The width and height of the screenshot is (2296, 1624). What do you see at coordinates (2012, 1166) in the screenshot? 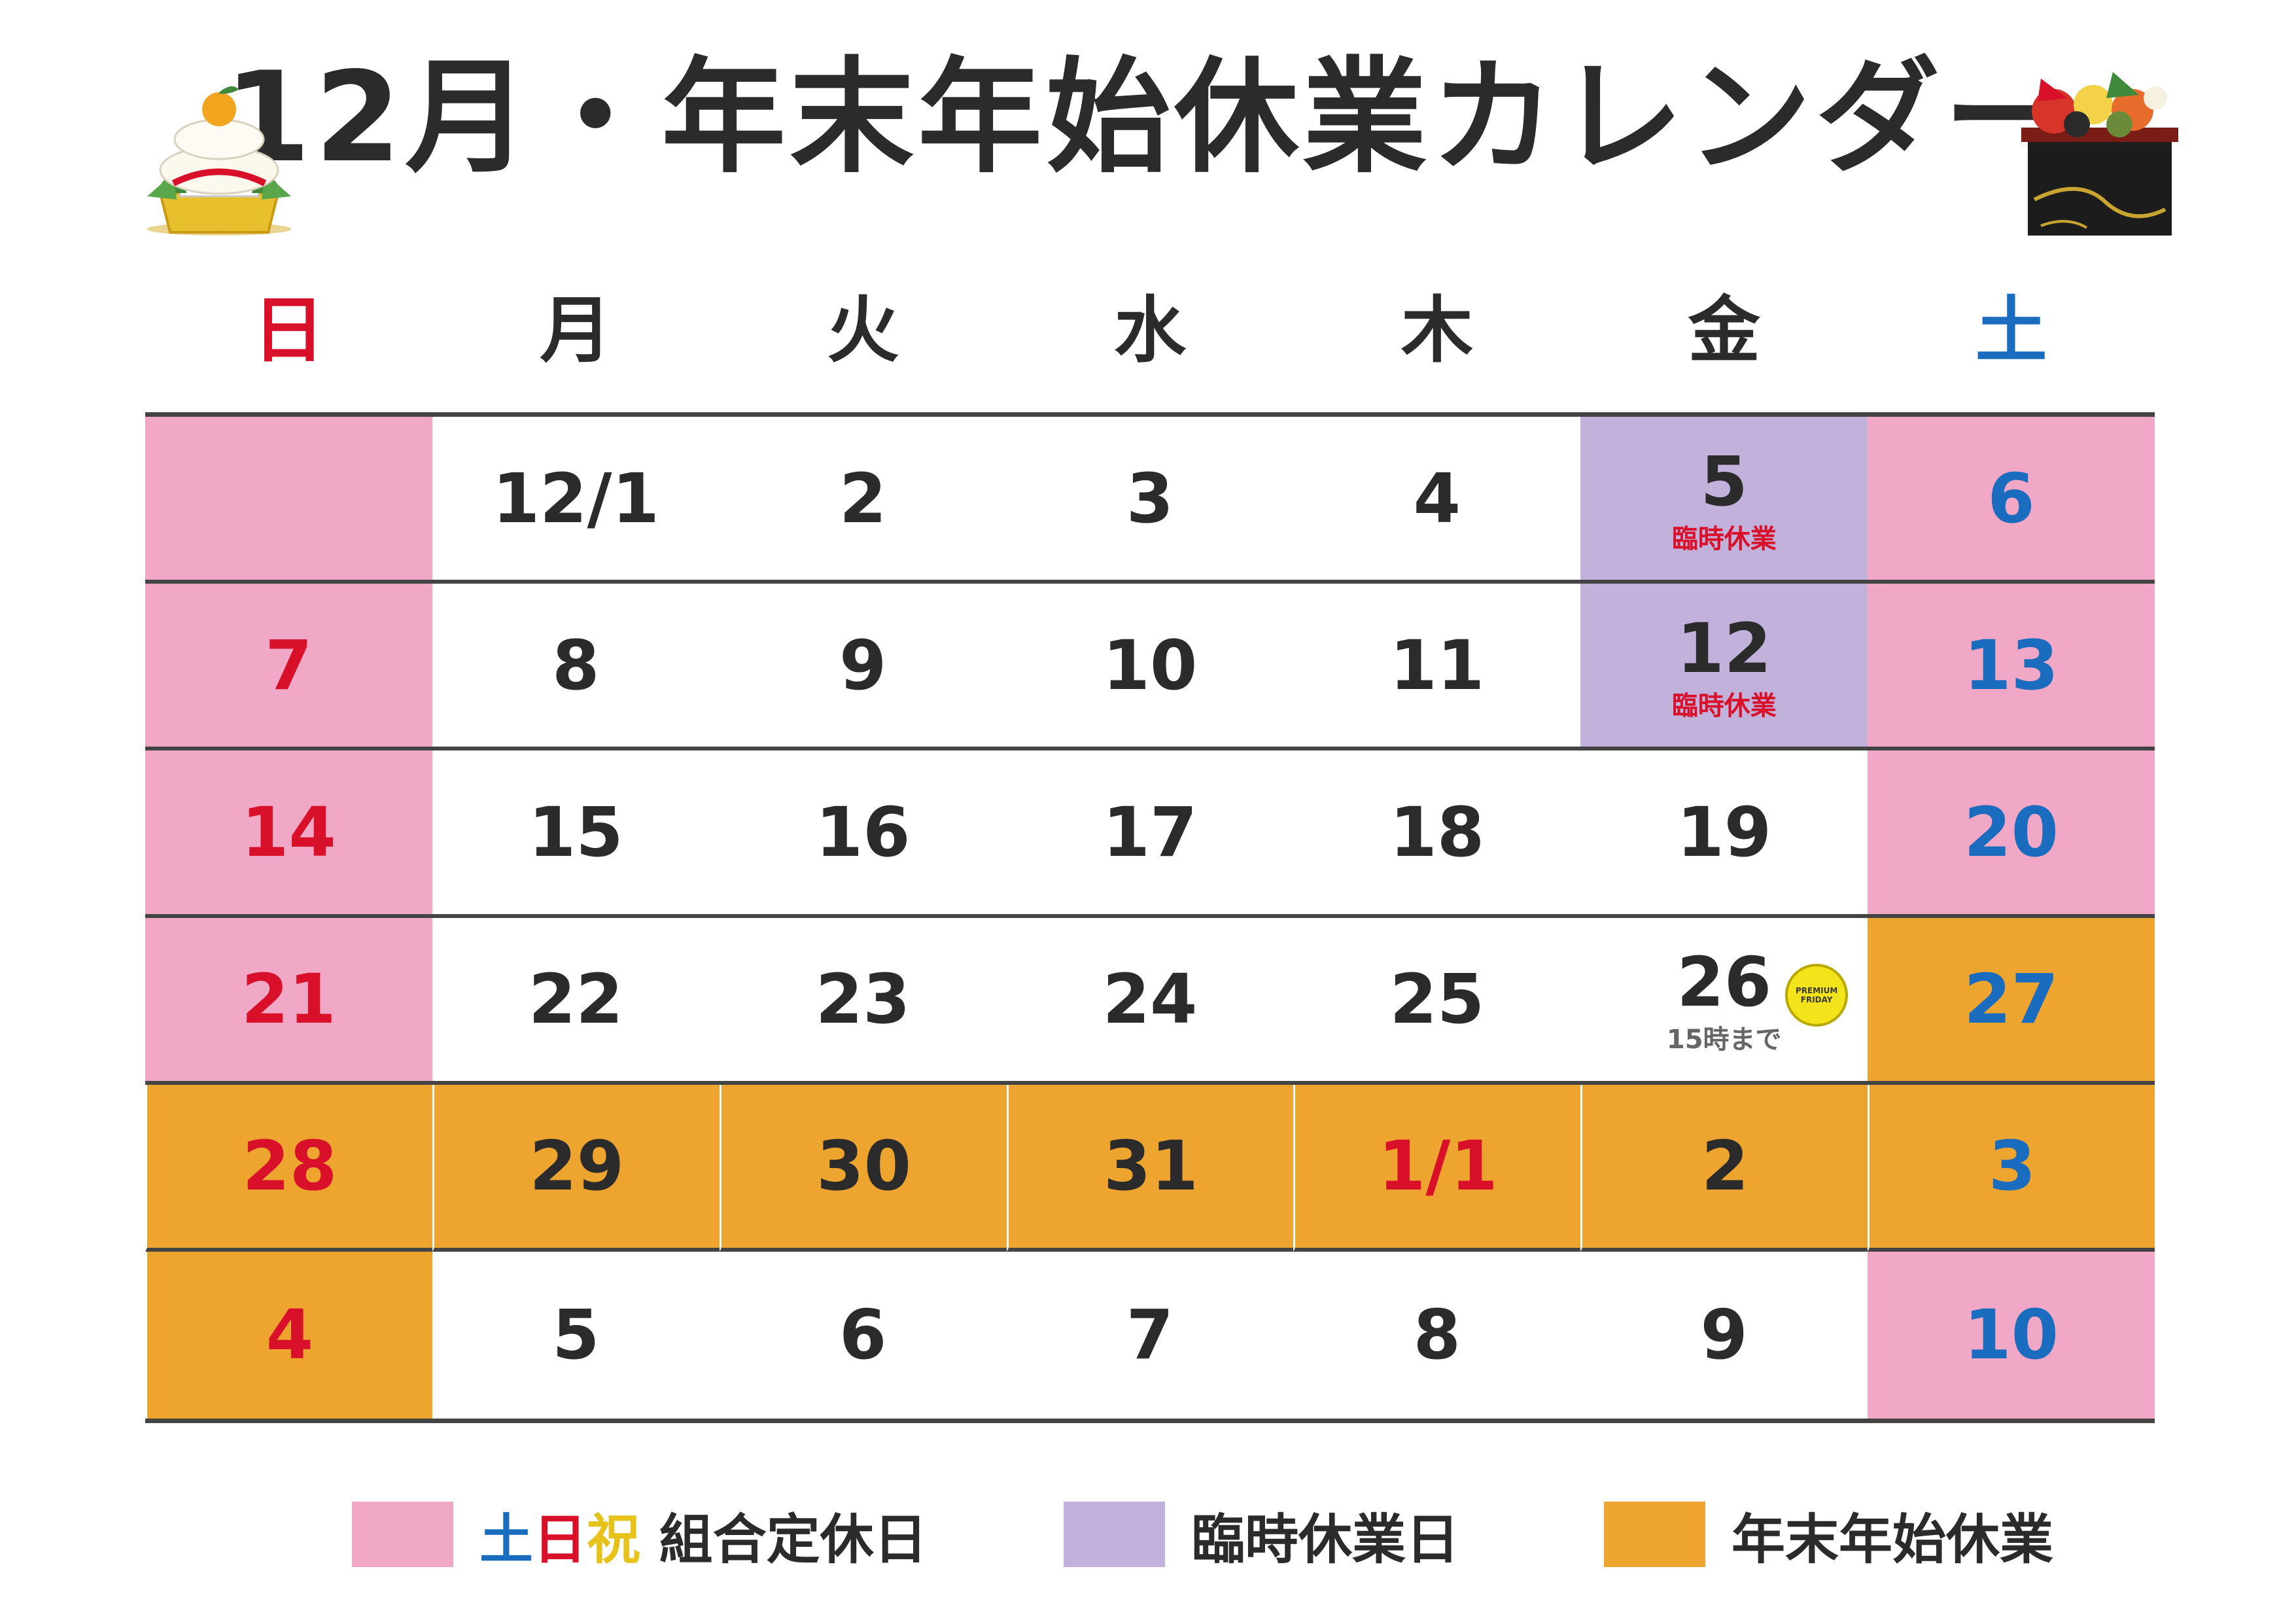
I see `day-number: 3` at bounding box center [2012, 1166].